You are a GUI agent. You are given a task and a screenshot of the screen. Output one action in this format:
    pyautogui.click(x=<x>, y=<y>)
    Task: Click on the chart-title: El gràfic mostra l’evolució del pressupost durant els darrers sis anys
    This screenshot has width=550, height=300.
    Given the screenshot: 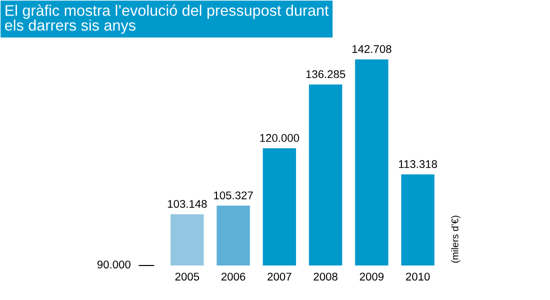 What is the action you would take?
    pyautogui.click(x=167, y=19)
    